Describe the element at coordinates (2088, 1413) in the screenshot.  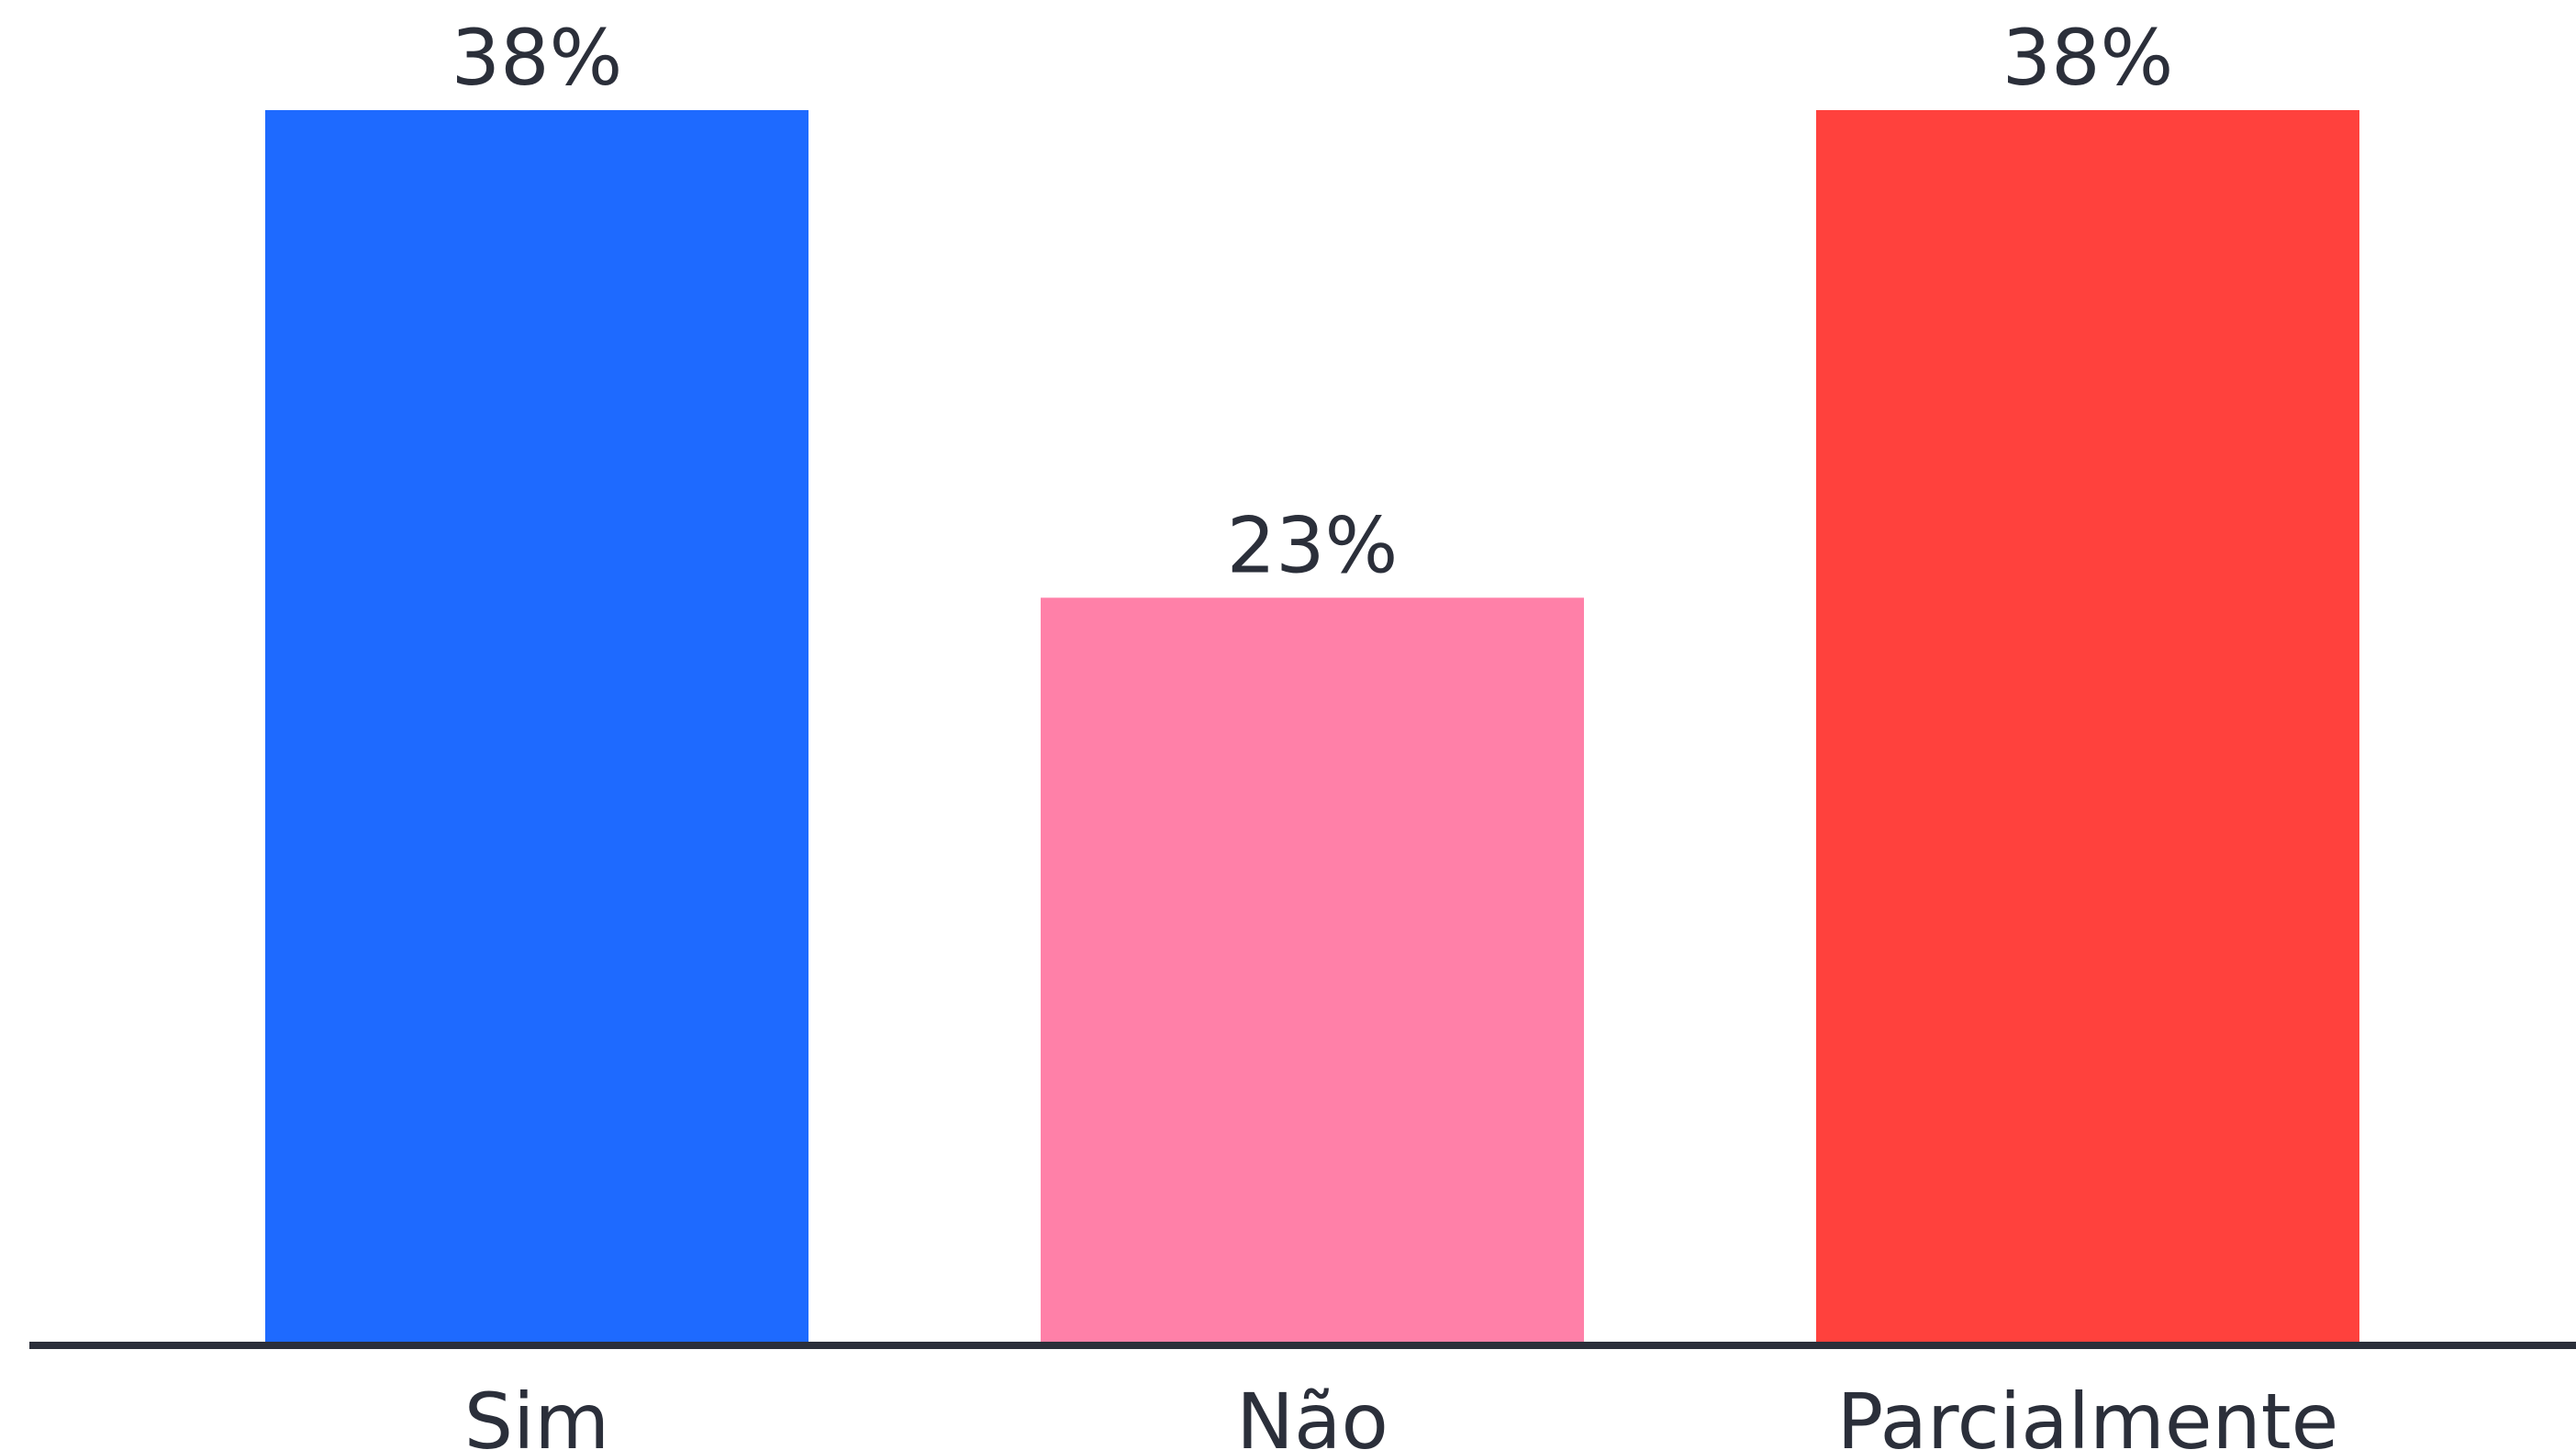
I see `category-label: Parcialmente` at that location.